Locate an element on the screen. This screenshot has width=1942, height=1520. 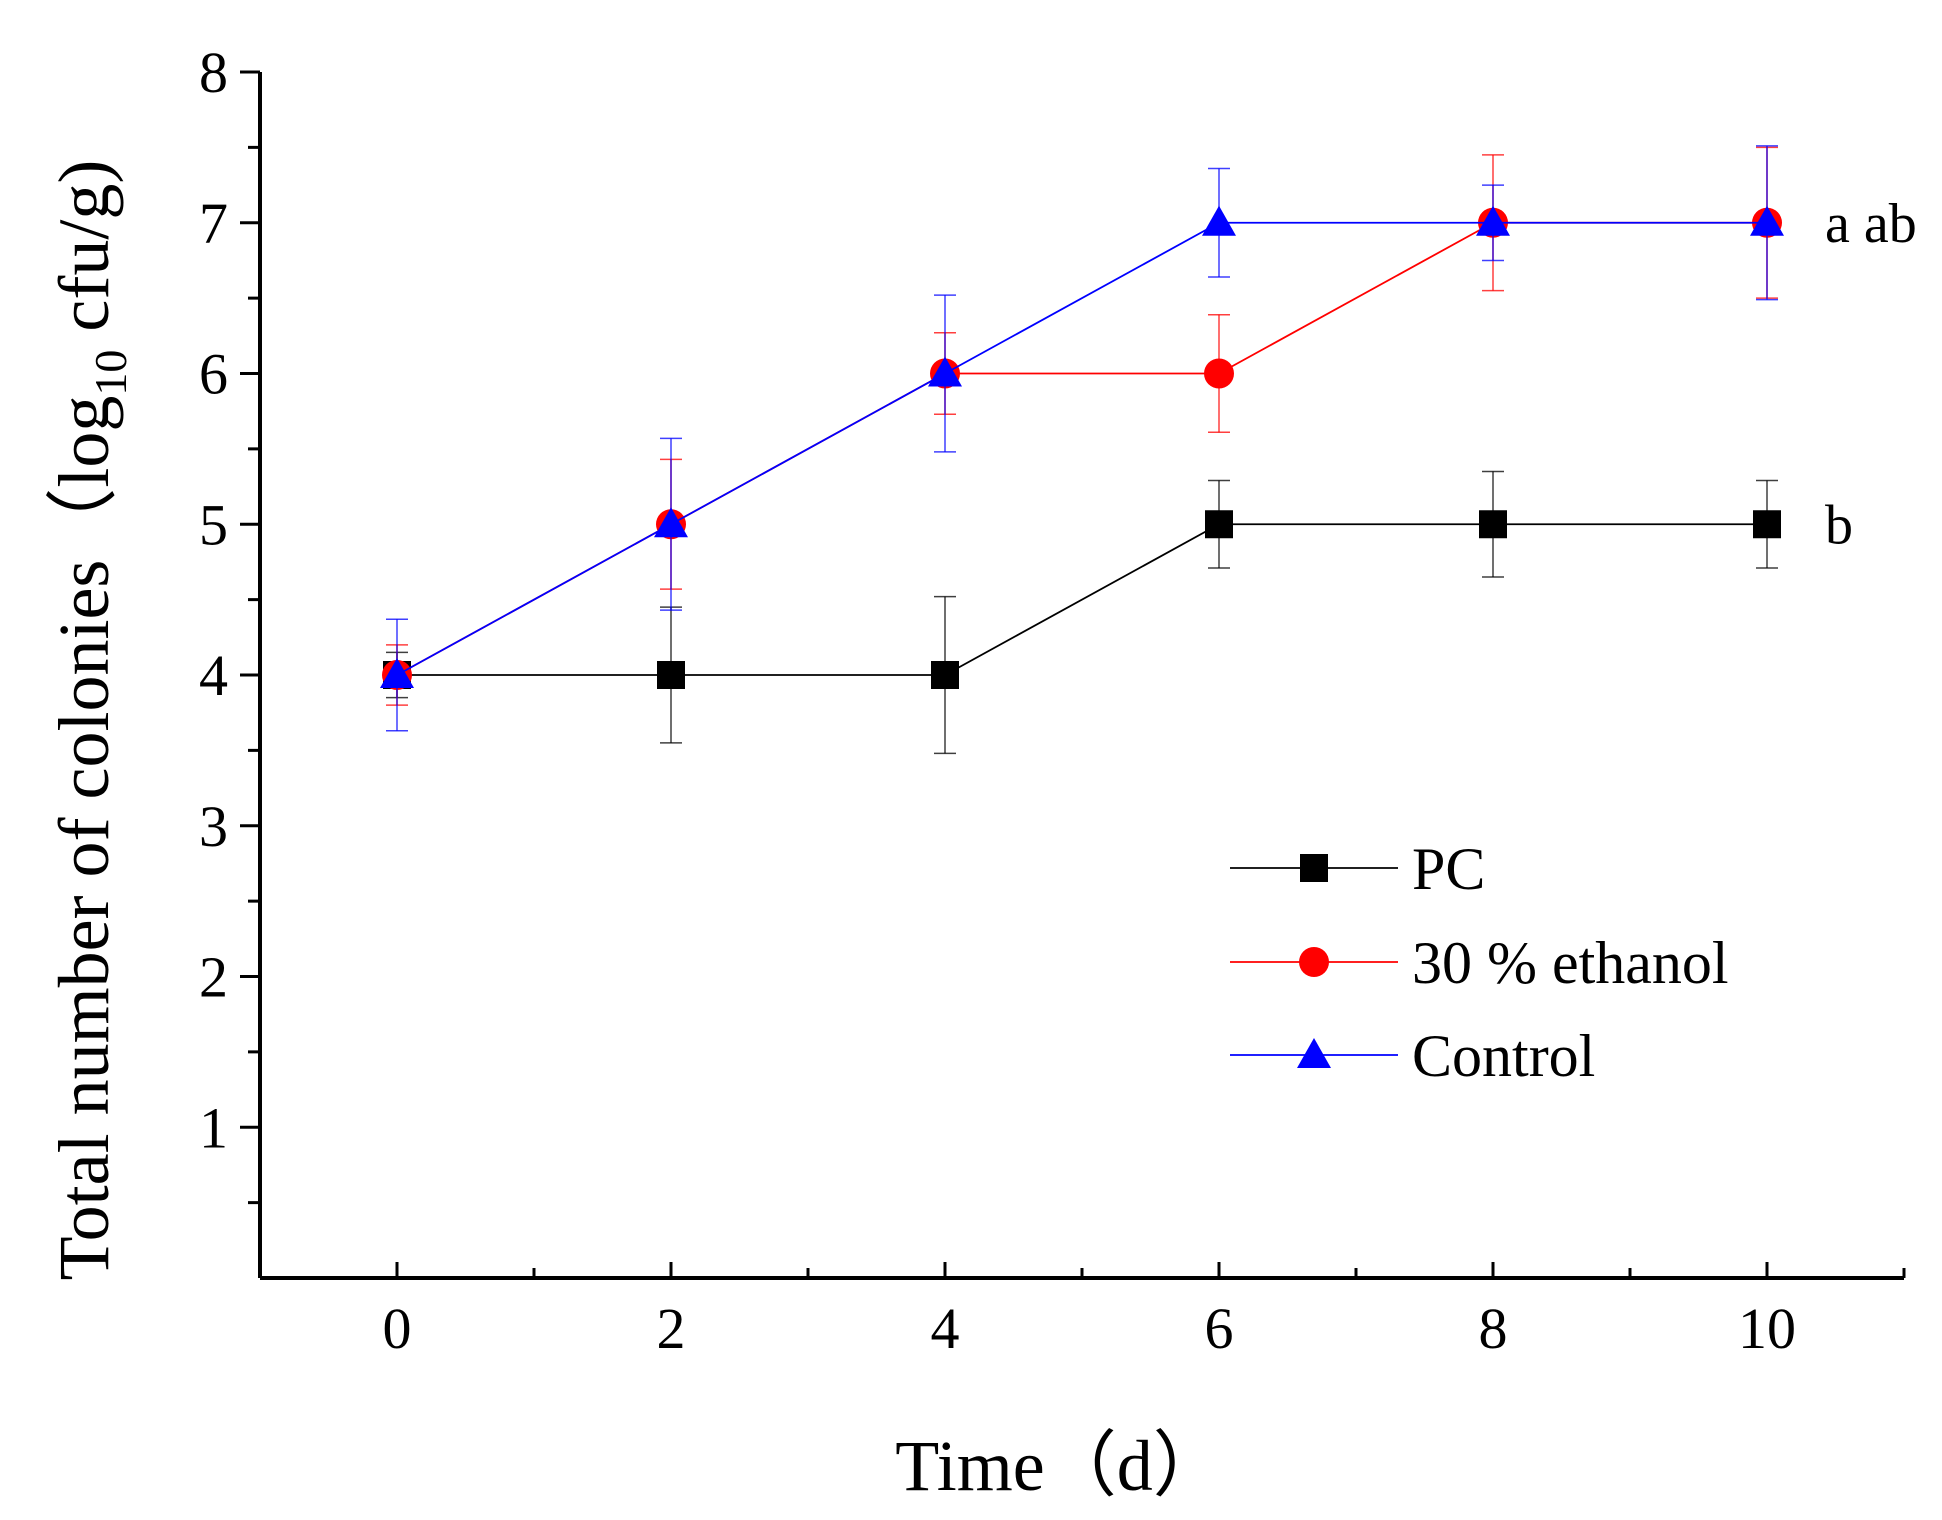
significance-label: a ab is located at coordinates (1871, 224).